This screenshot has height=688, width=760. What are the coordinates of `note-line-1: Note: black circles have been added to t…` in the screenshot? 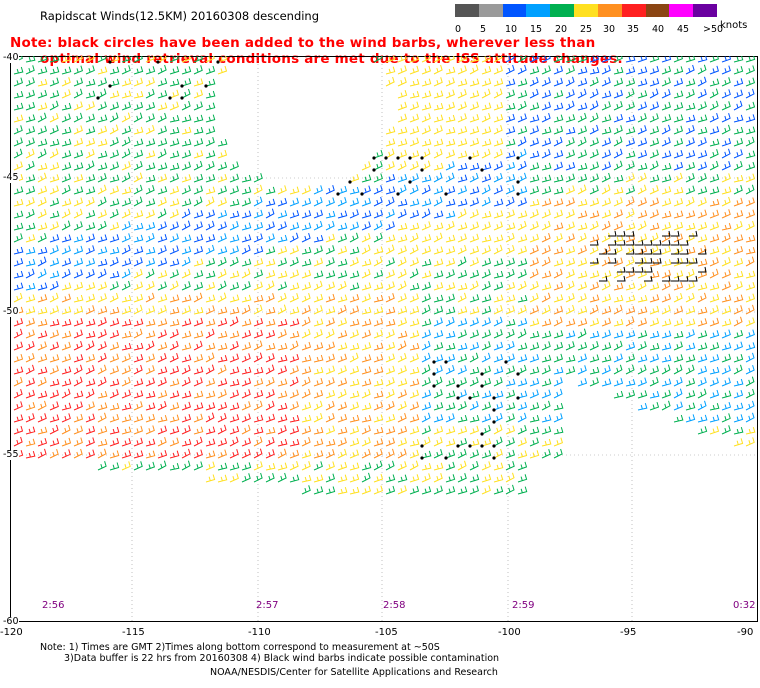 It's located at (303, 43).